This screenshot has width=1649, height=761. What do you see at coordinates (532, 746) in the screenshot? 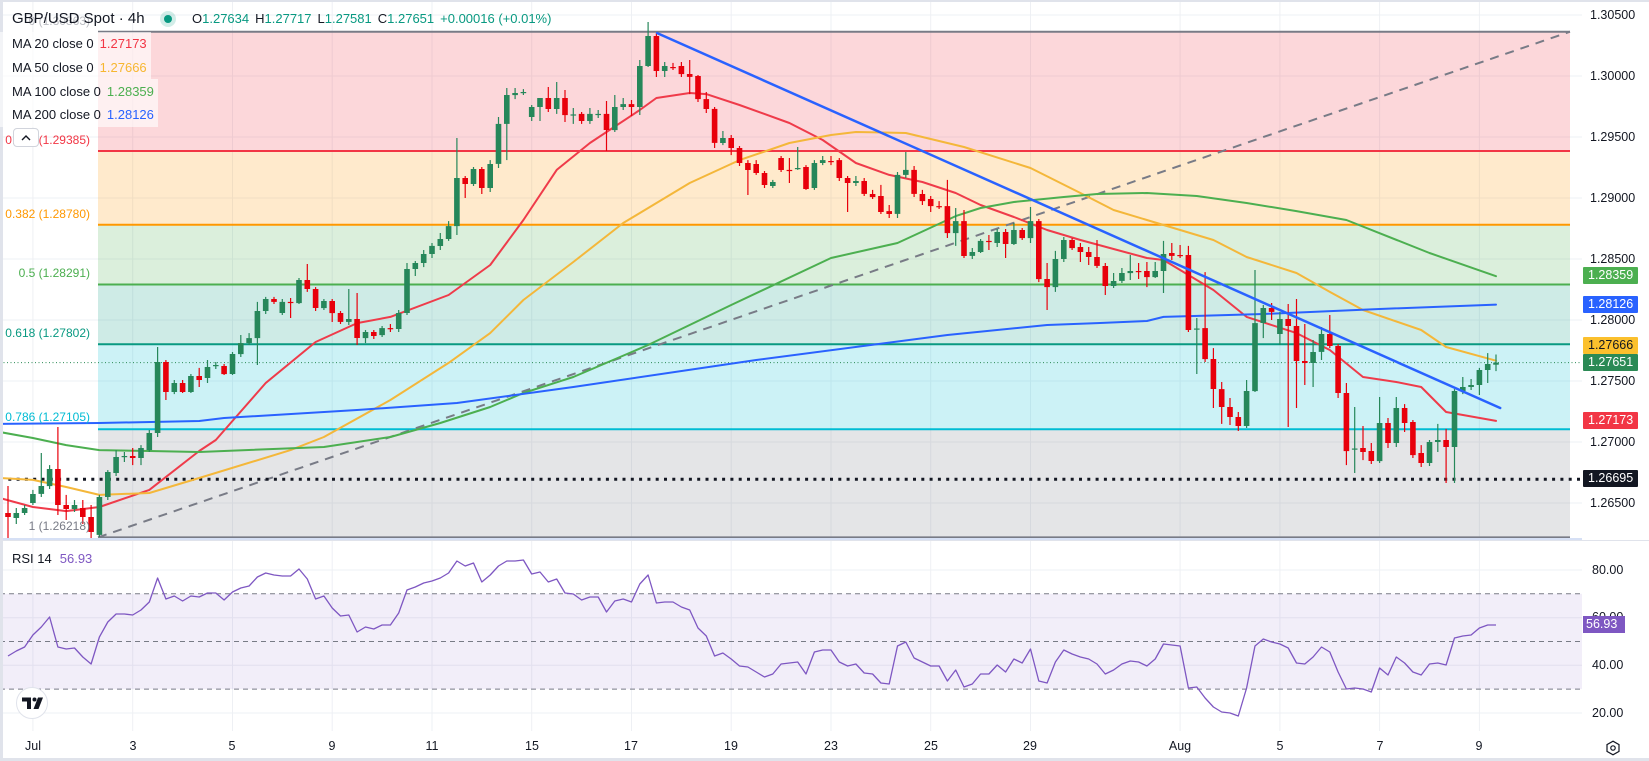
I see `time-tick: 15` at bounding box center [532, 746].